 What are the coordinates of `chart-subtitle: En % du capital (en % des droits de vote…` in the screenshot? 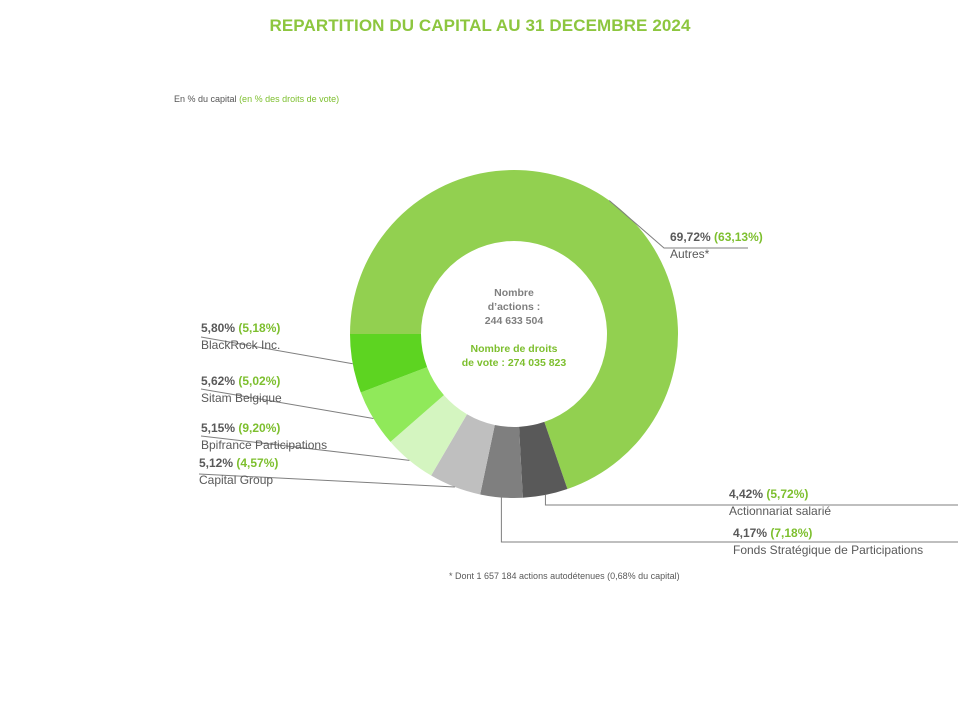 It's located at (256, 99).